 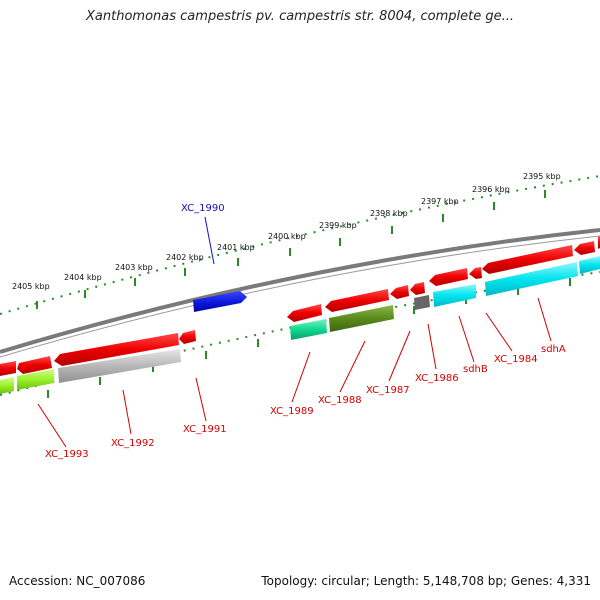 What do you see at coordinates (338, 225) in the screenshot?
I see `scale-label: 2399 kbp` at bounding box center [338, 225].